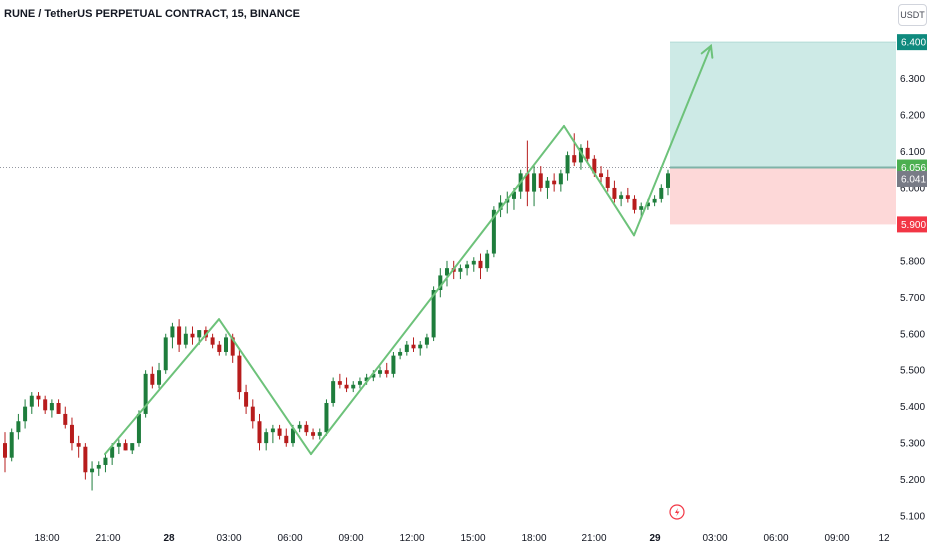 The height and width of the screenshot is (550, 932). I want to click on price-tick: 5.400, so click(912, 407).